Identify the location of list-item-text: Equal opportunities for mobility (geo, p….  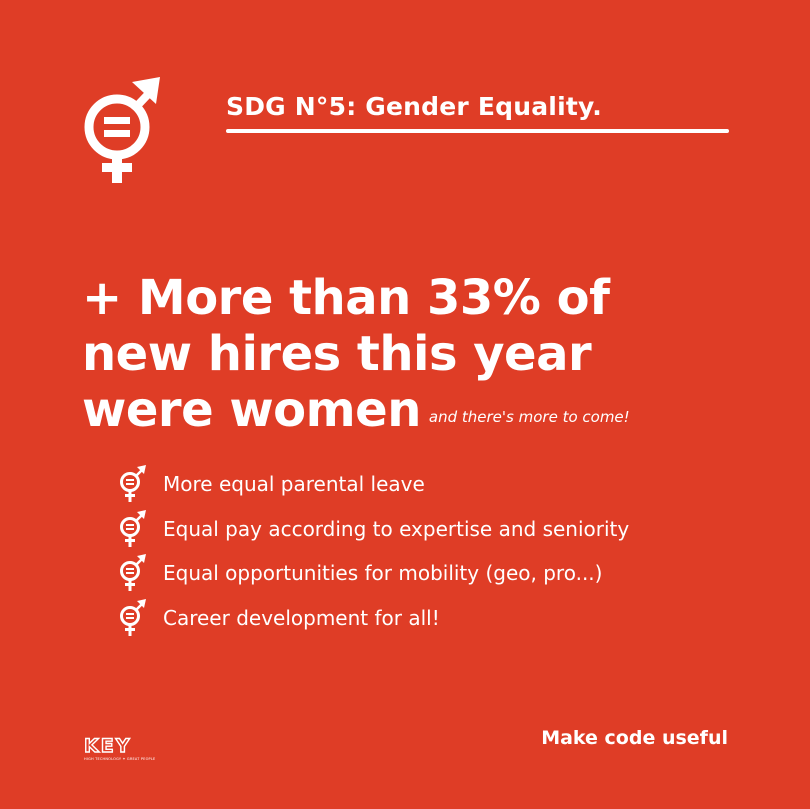
(383, 573).